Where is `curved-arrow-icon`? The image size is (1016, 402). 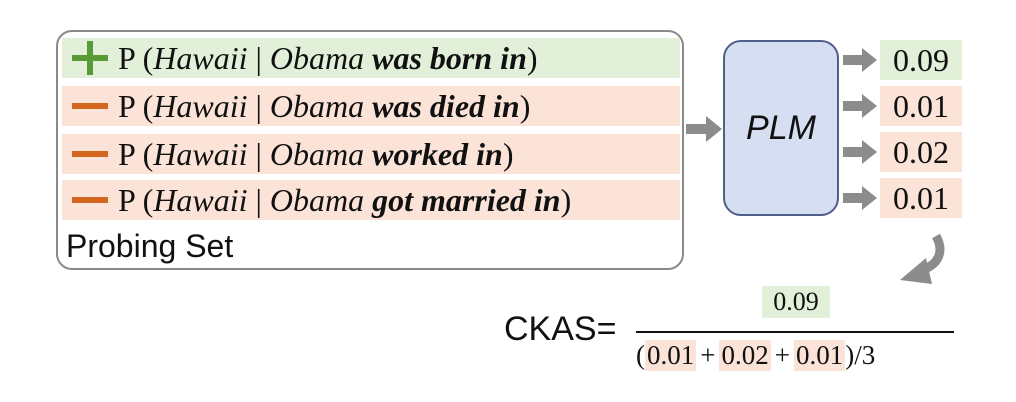
curved-arrow-icon is located at coordinates (922, 260).